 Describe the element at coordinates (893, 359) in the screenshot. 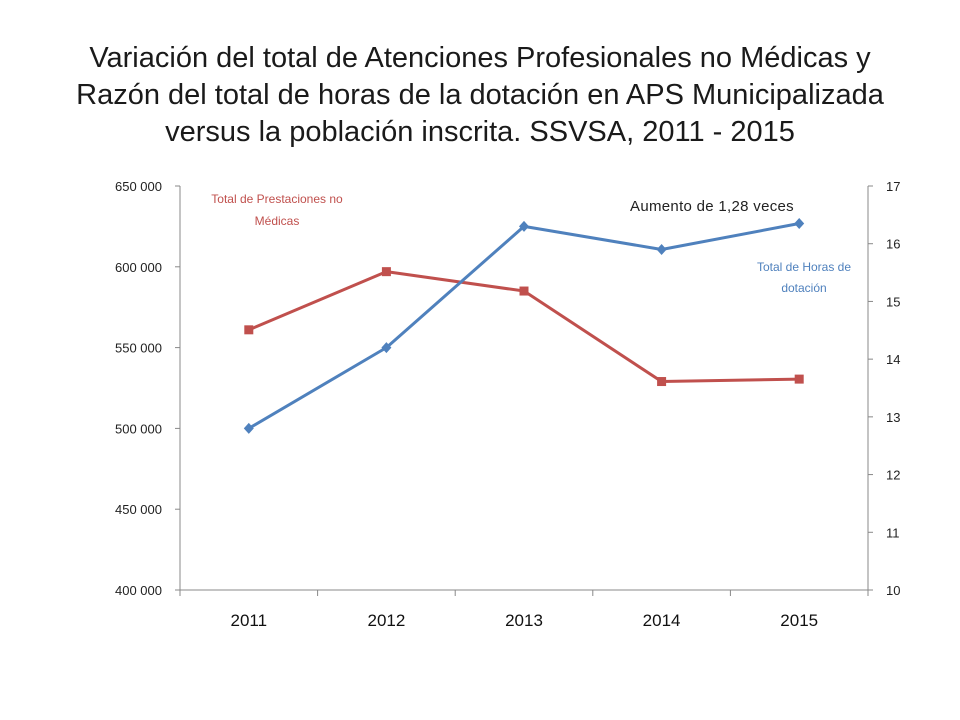

I see `right-axis-tick-label: 14` at that location.